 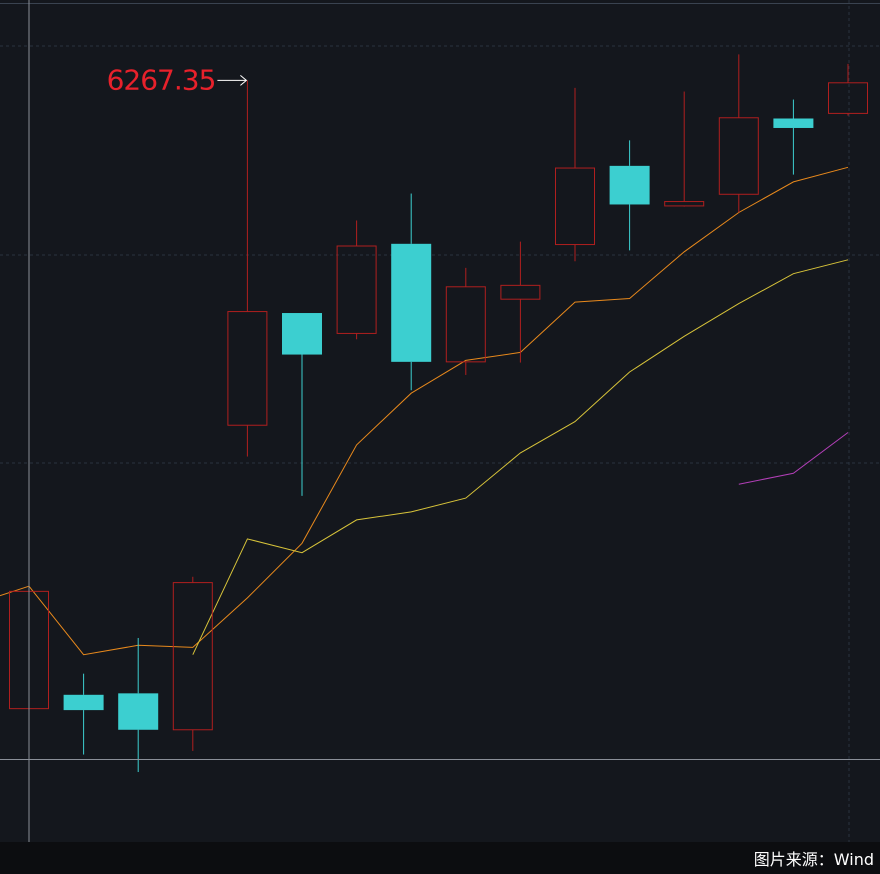 I want to click on arrow-head-icon, so click(x=244, y=80).